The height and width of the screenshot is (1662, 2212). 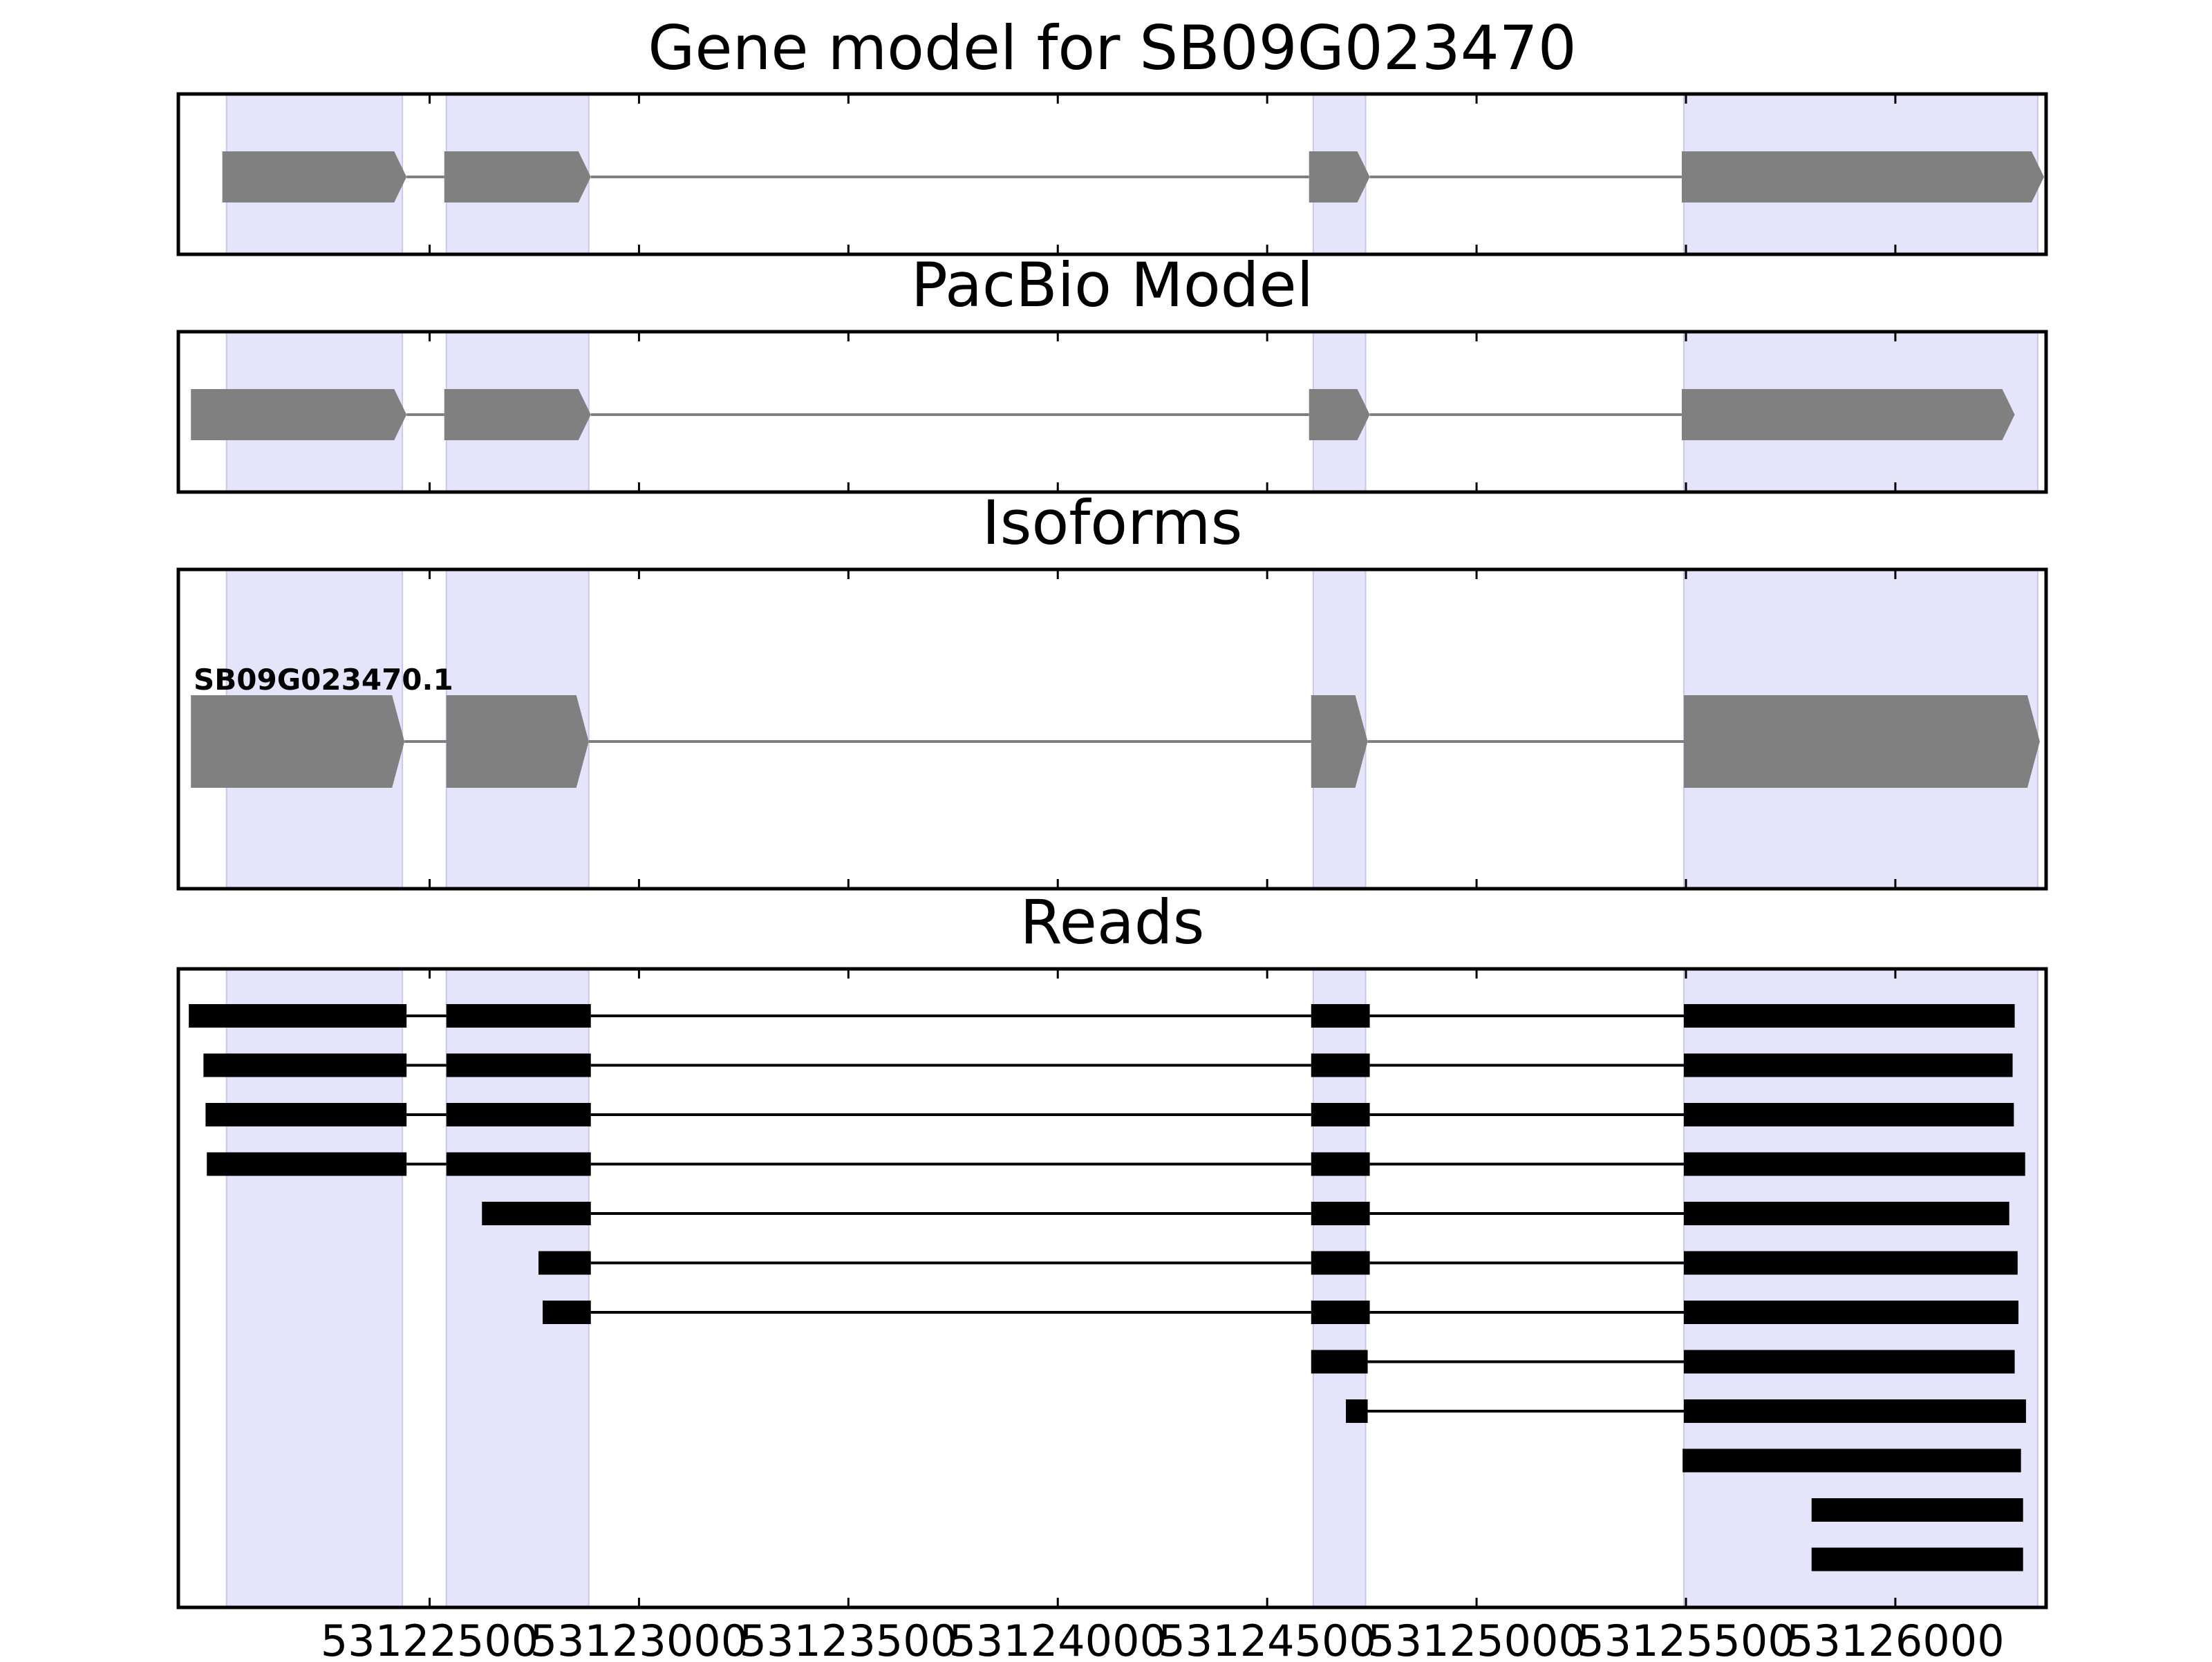 I want to click on panel-title: Gene model for SB09G023470, so click(x=1112, y=48).